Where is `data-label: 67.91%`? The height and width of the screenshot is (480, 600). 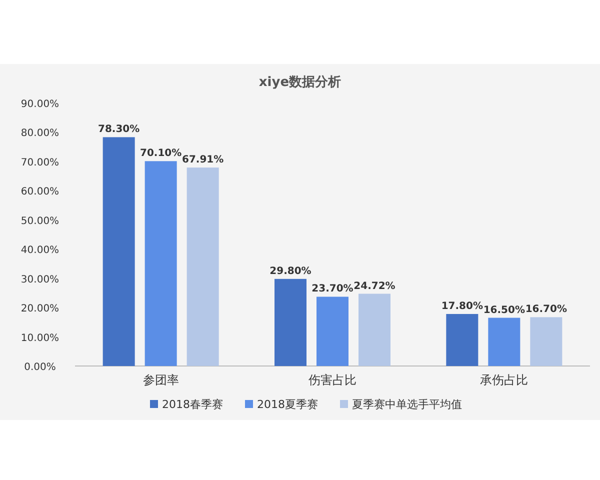 data-label: 67.91% is located at coordinates (203, 160).